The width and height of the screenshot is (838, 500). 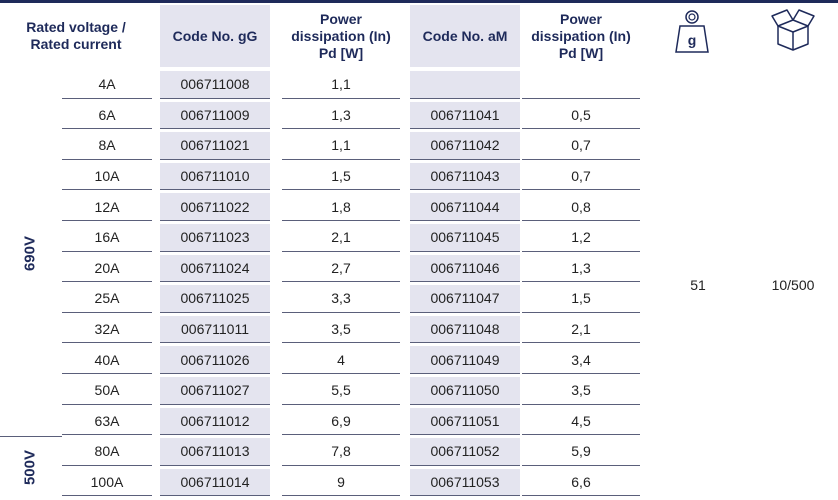 What do you see at coordinates (107, 177) in the screenshot?
I see `table-cell: 10A` at bounding box center [107, 177].